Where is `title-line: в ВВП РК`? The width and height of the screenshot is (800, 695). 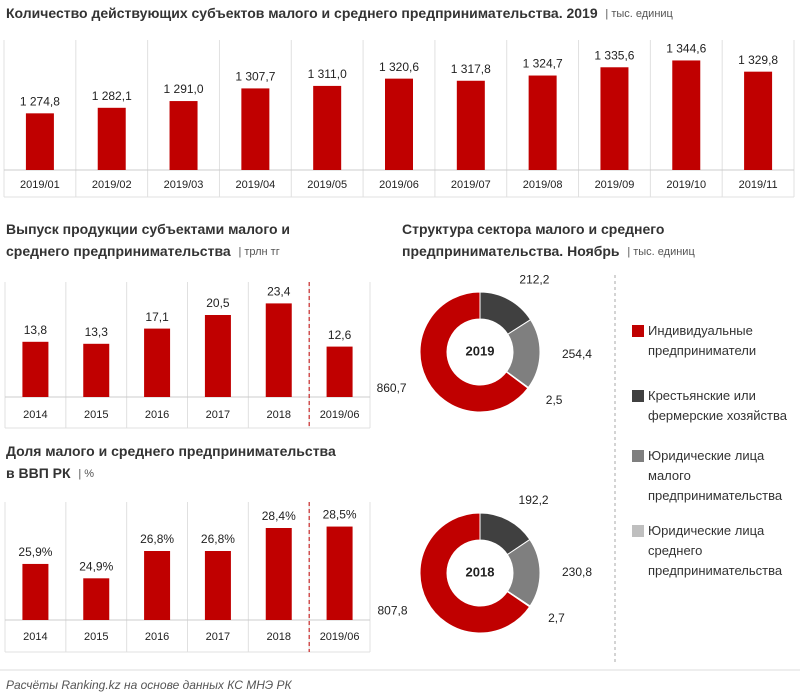 title-line: в ВВП РК is located at coordinates (38, 473).